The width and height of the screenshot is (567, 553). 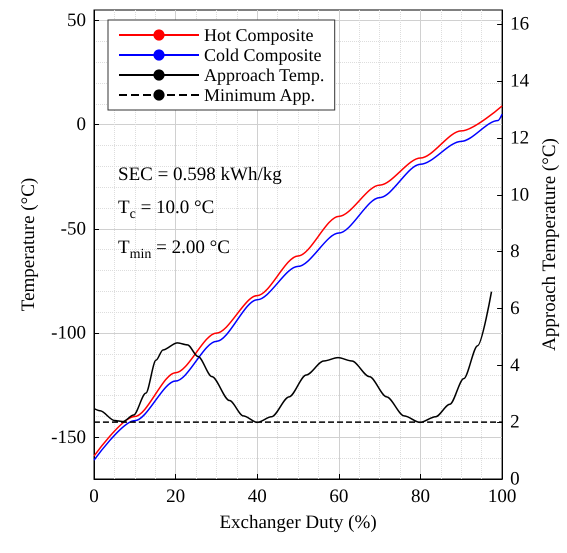 I want to click on y2-tick-label: 16, so click(x=520, y=24).